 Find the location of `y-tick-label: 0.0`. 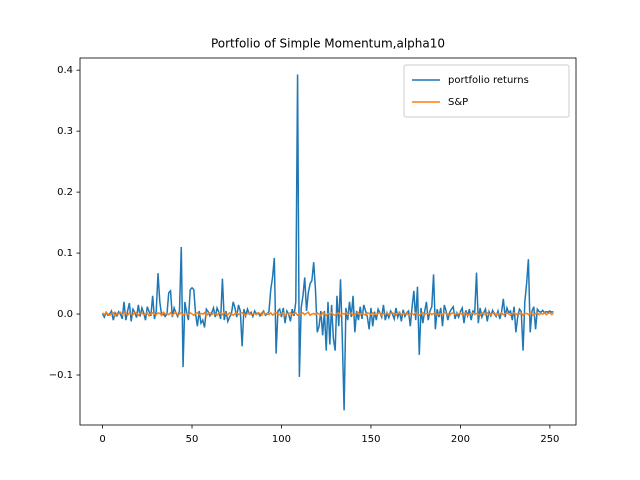

y-tick-label: 0.0 is located at coordinates (65, 314).